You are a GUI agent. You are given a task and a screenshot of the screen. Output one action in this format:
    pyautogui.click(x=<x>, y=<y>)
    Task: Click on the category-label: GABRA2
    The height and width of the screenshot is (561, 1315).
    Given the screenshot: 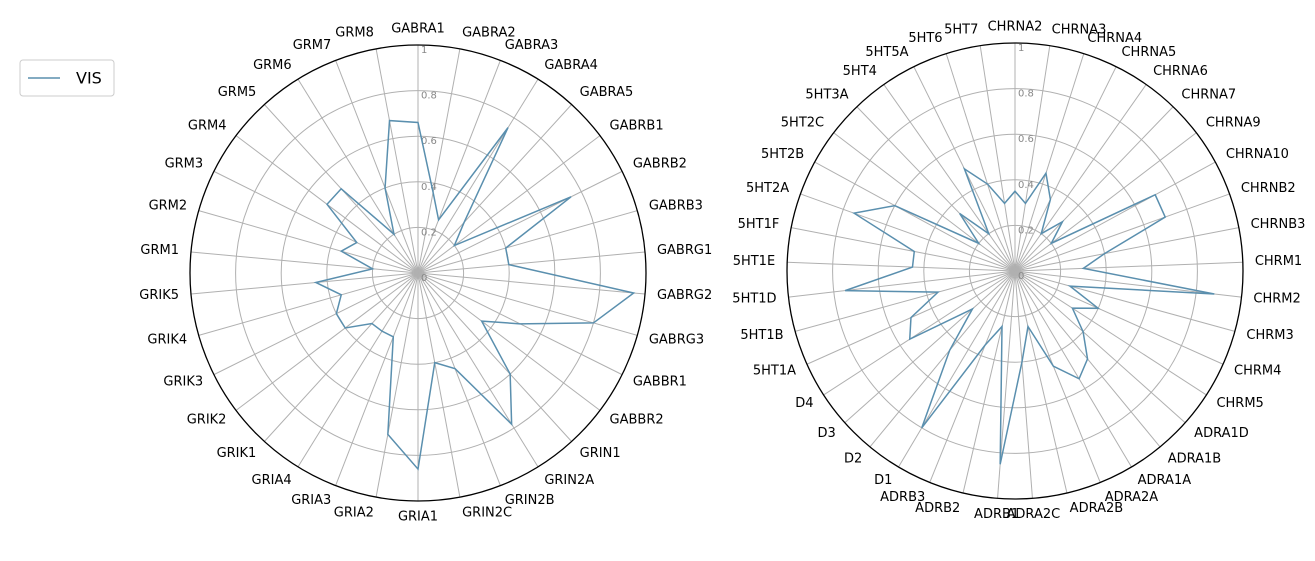 What is the action you would take?
    pyautogui.click(x=489, y=33)
    